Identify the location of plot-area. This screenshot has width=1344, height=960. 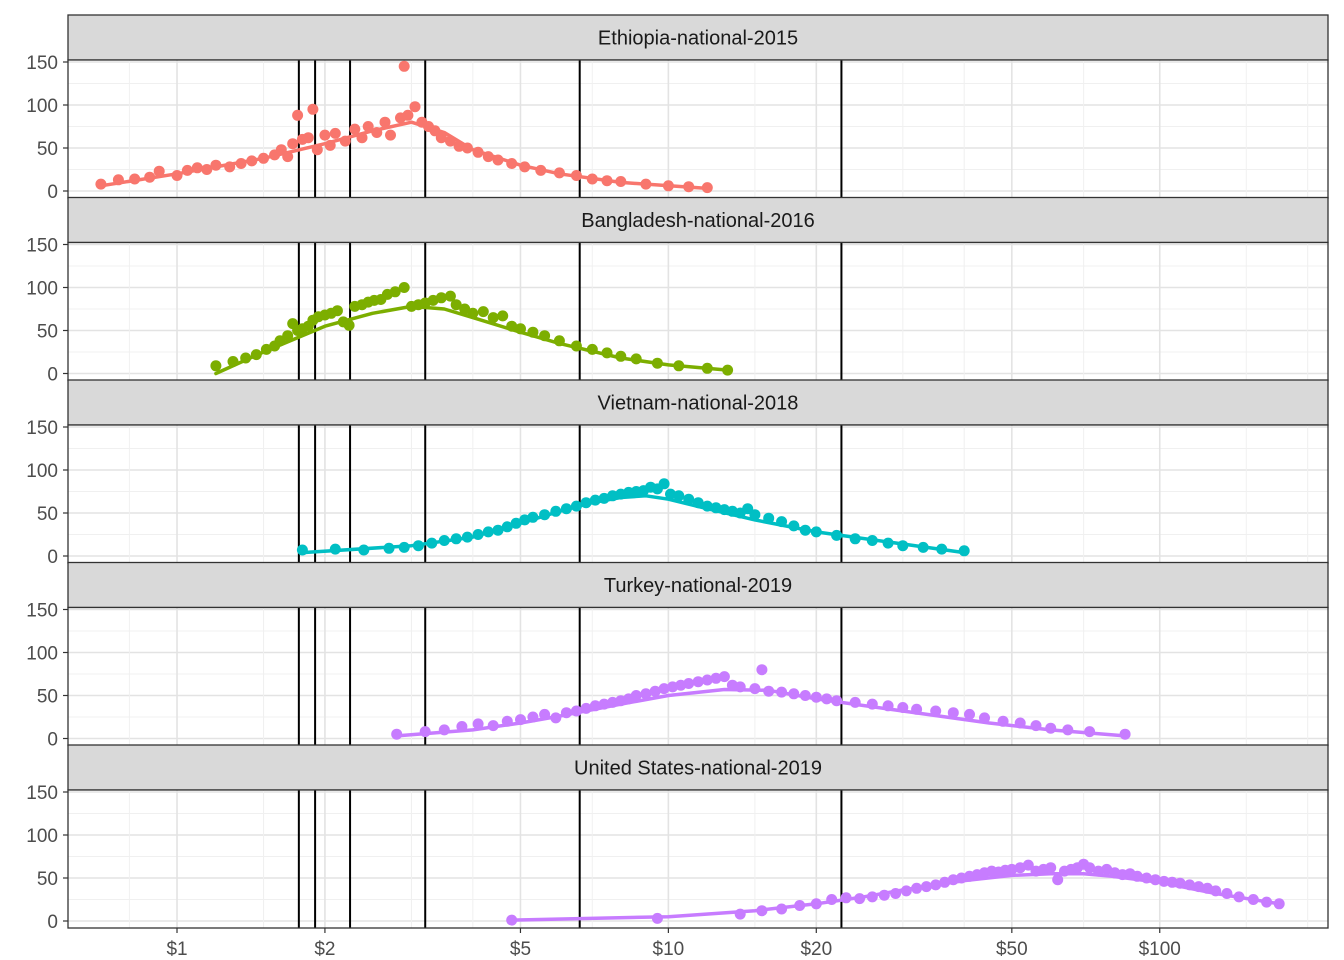
(698, 859).